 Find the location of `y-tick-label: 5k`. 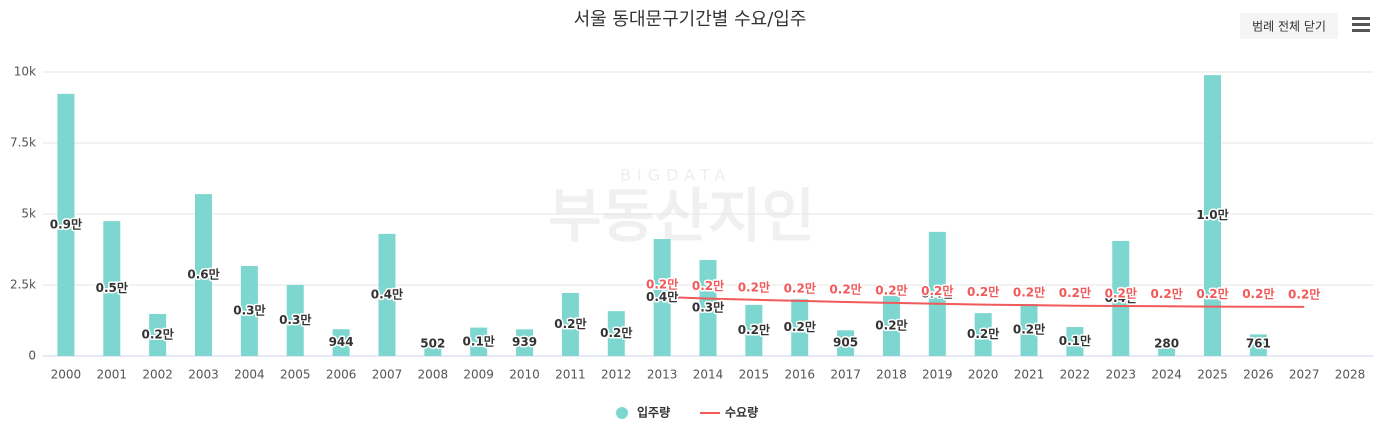

y-tick-label: 5k is located at coordinates (28, 214).